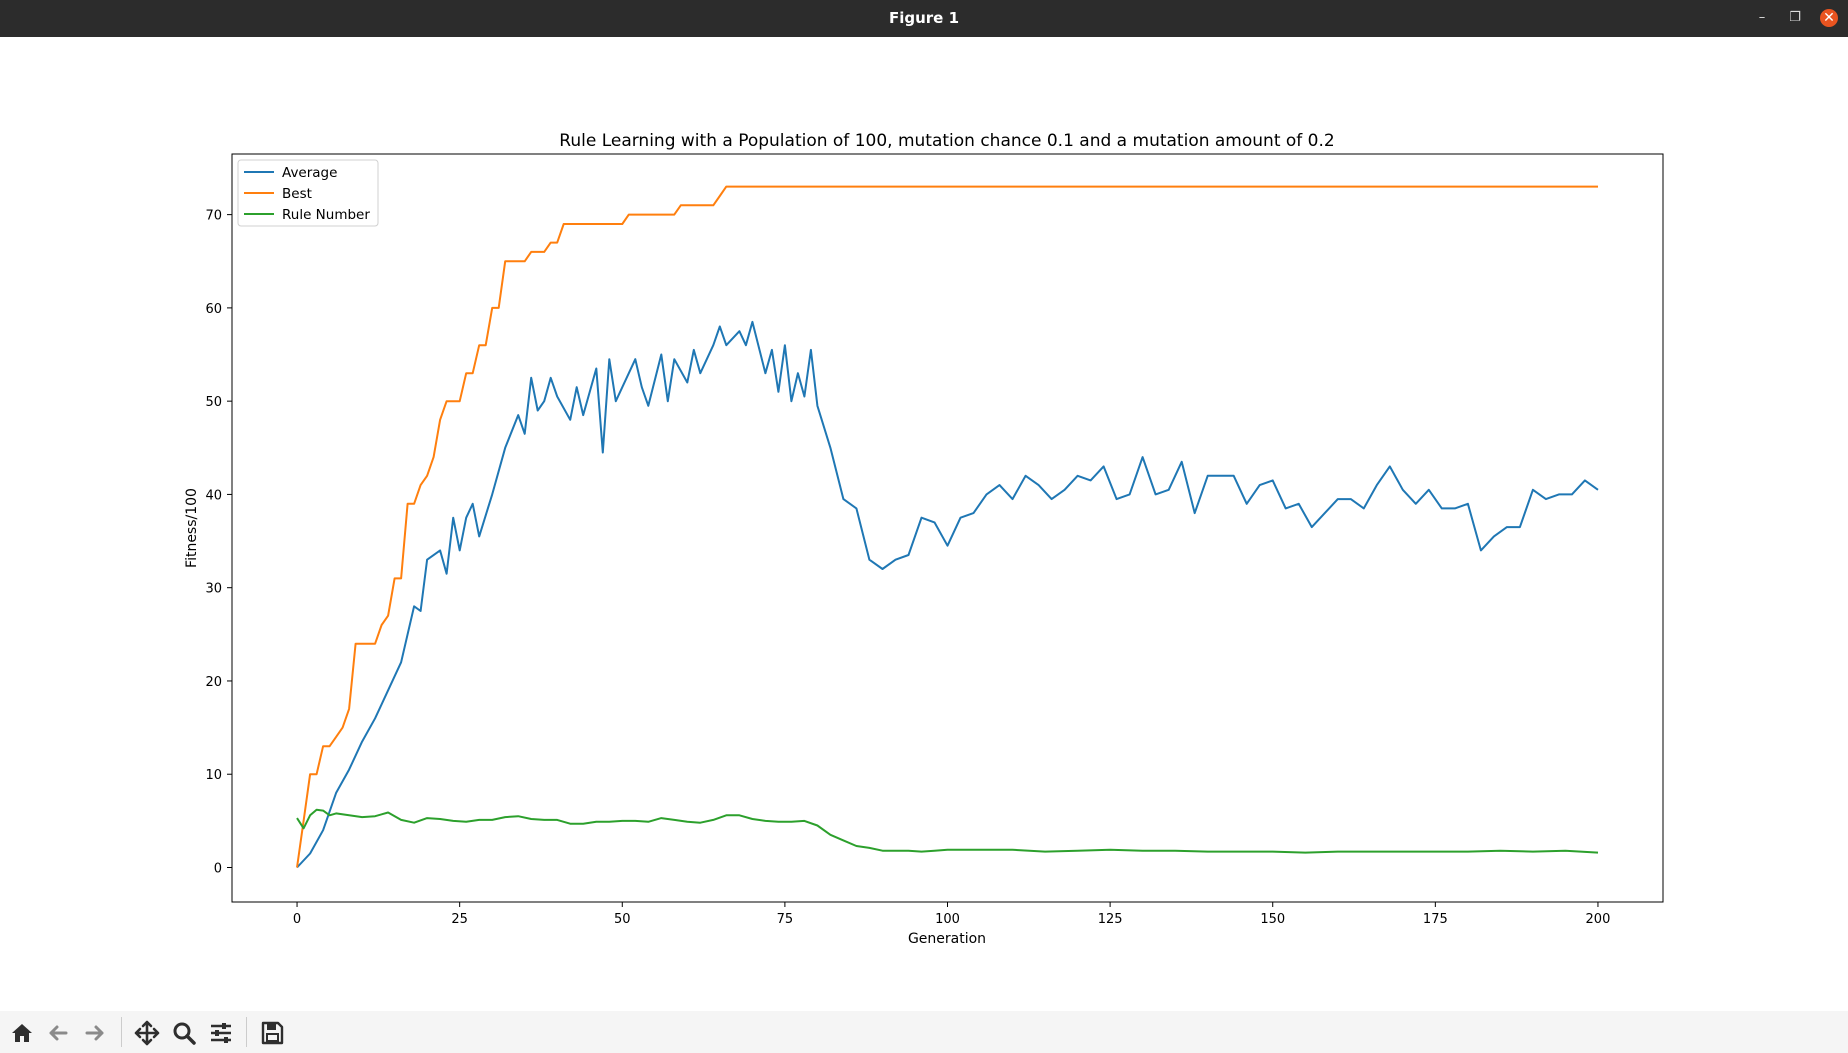 The width and height of the screenshot is (1848, 1053). What do you see at coordinates (947, 831) in the screenshot?
I see `series-line-rule-number` at bounding box center [947, 831].